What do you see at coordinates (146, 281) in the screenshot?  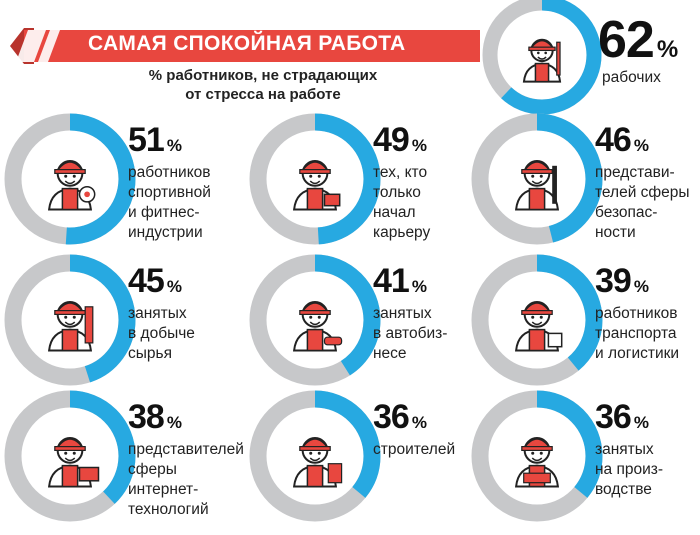 I see `percent-number: 45` at bounding box center [146, 281].